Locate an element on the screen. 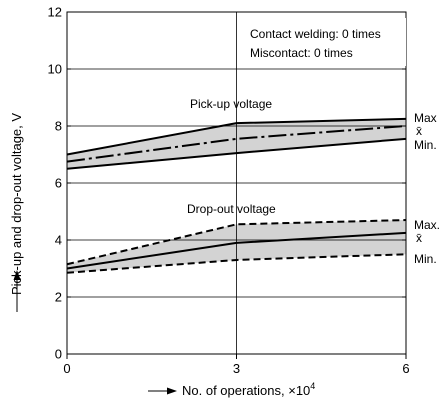  y-axis-arrow-head is located at coordinates (17, 275).